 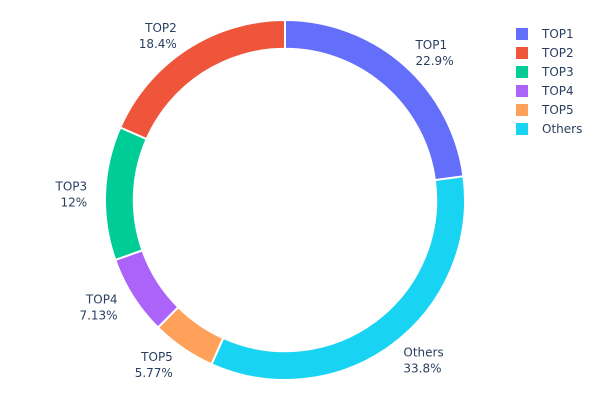 I want to click on legend-item-top4: TOP4, so click(x=545, y=91).